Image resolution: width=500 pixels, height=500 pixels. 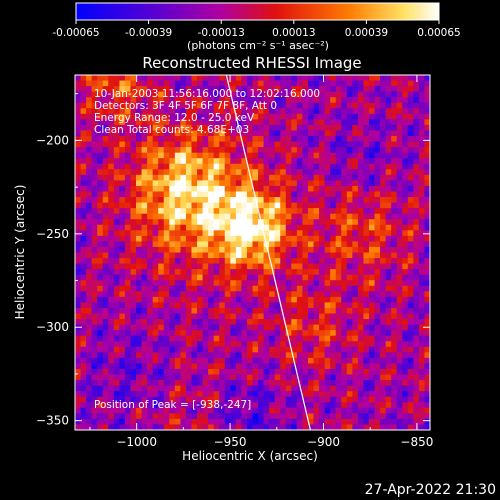 What do you see at coordinates (52, 327) in the screenshot?
I see `y-tick-label: −300` at bounding box center [52, 327].